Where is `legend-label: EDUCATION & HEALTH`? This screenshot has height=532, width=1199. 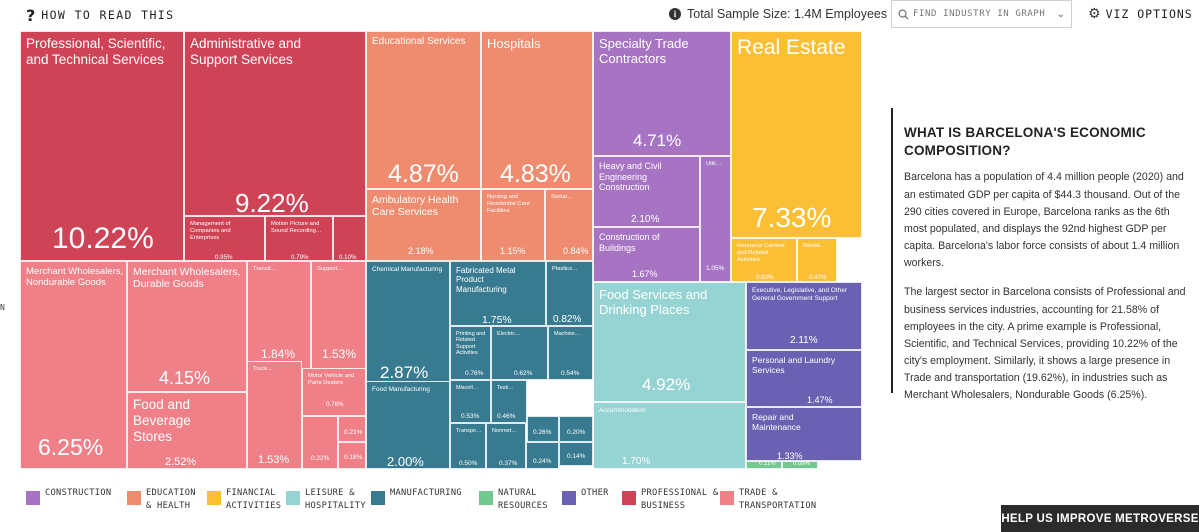 legend-label: EDUCATION & HEALTH is located at coordinates (171, 499).